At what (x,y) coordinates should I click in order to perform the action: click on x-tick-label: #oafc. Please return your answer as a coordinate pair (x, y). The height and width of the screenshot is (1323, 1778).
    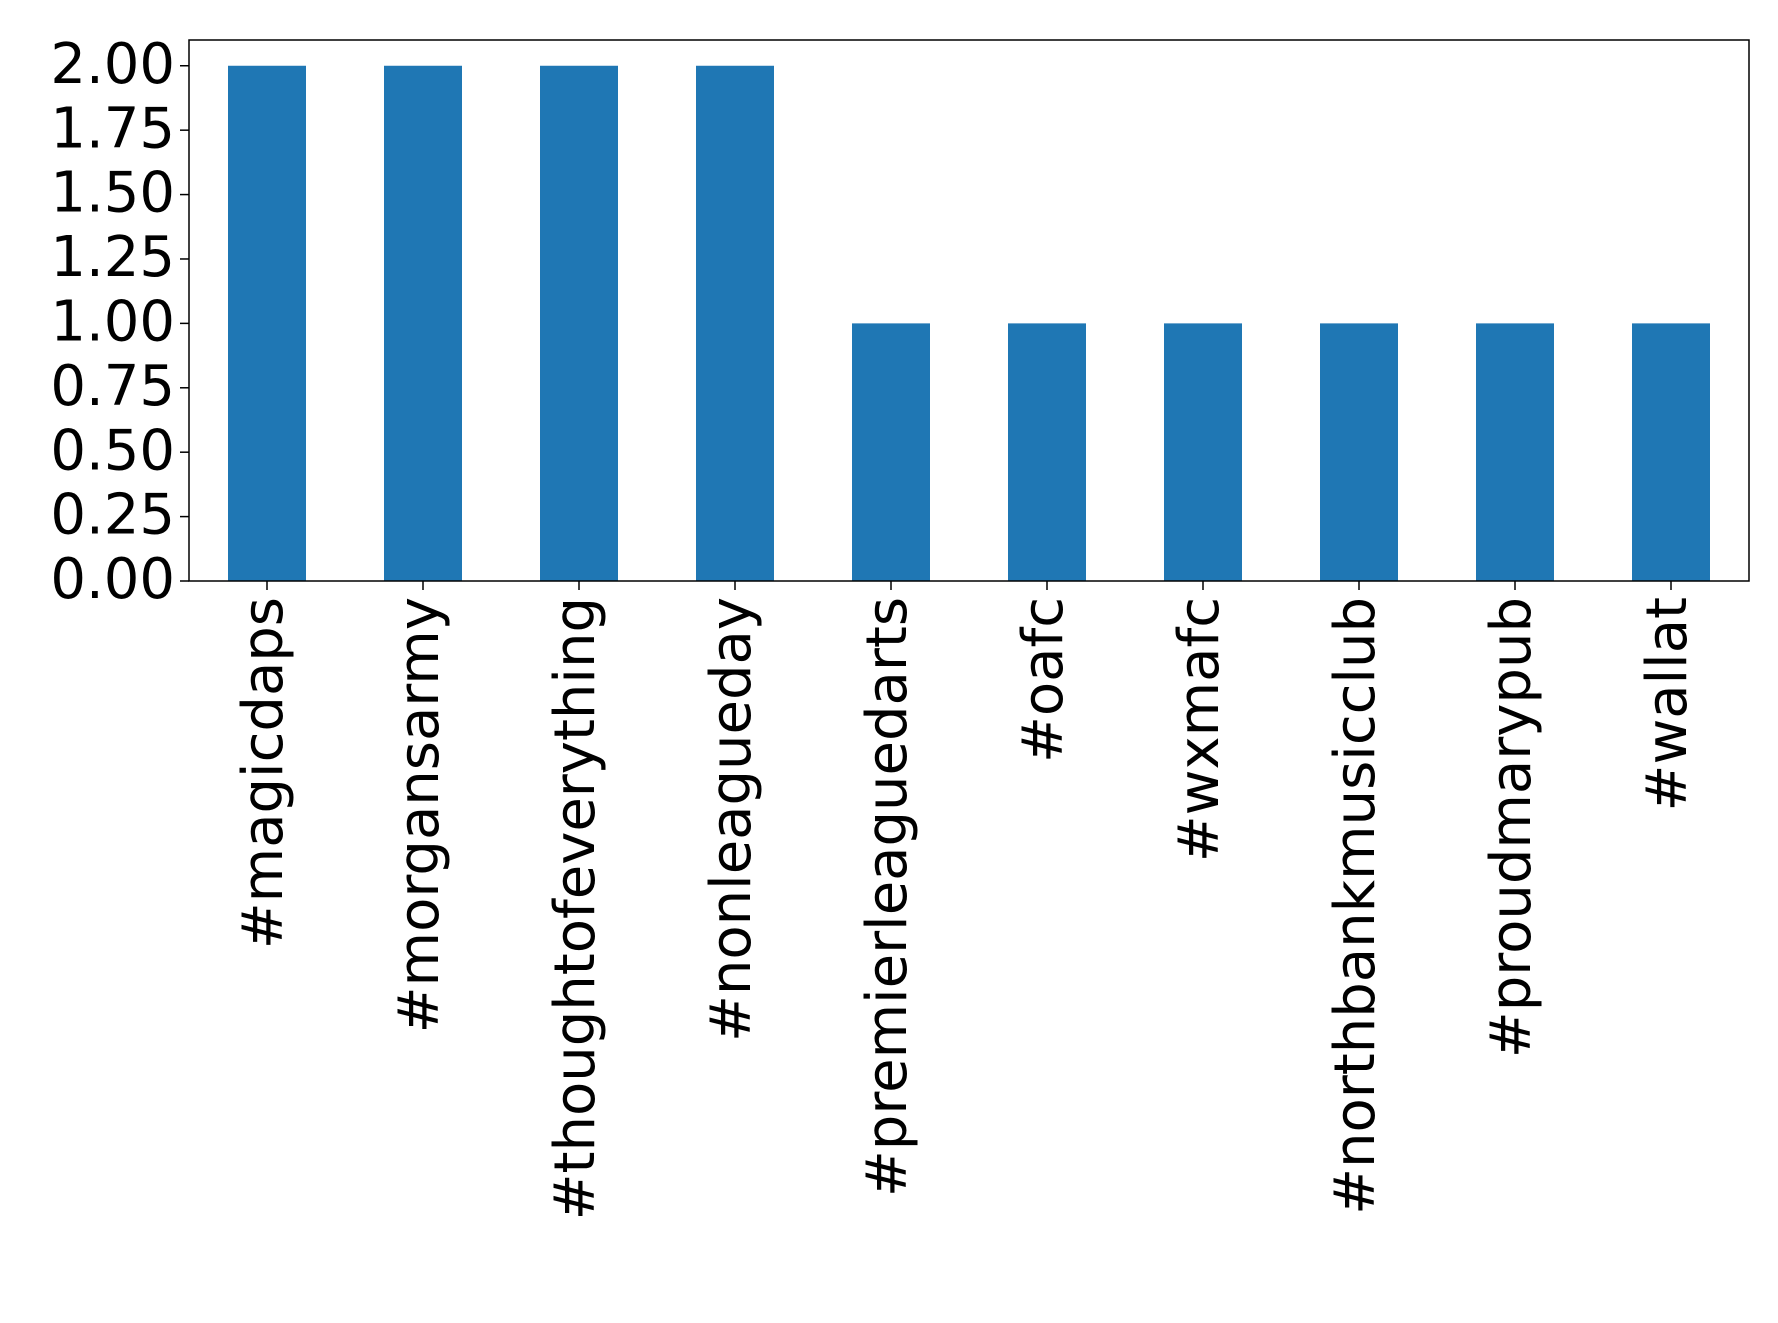
    Looking at the image, I should click on (1043, 680).